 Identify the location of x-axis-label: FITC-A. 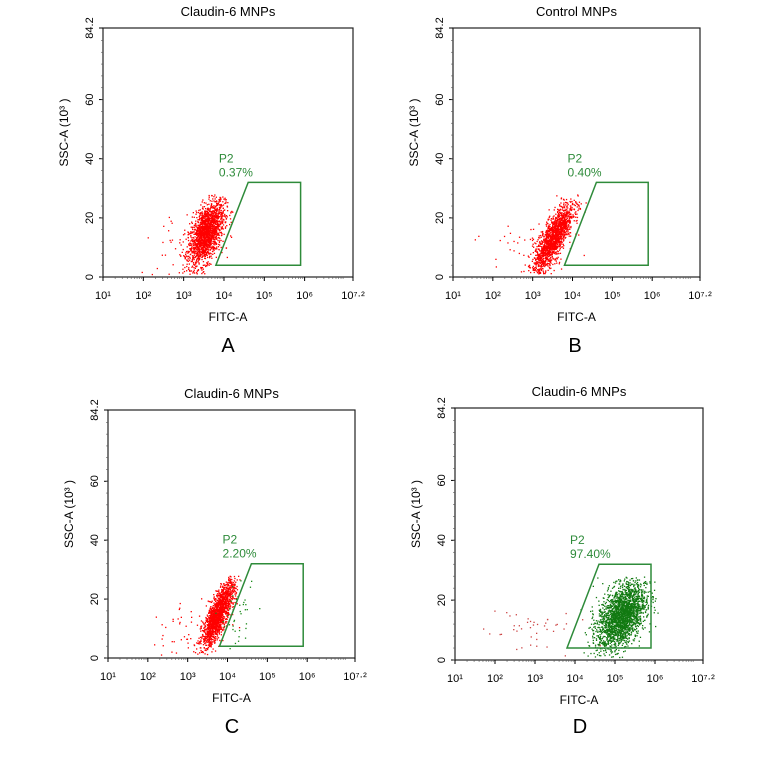
(228, 317).